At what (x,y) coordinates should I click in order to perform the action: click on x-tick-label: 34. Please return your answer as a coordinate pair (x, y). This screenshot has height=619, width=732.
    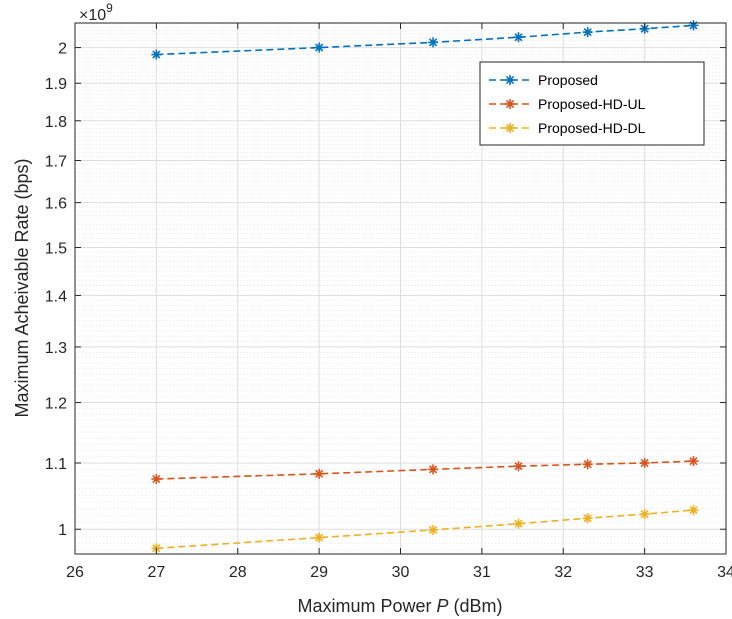
    Looking at the image, I should click on (724, 572).